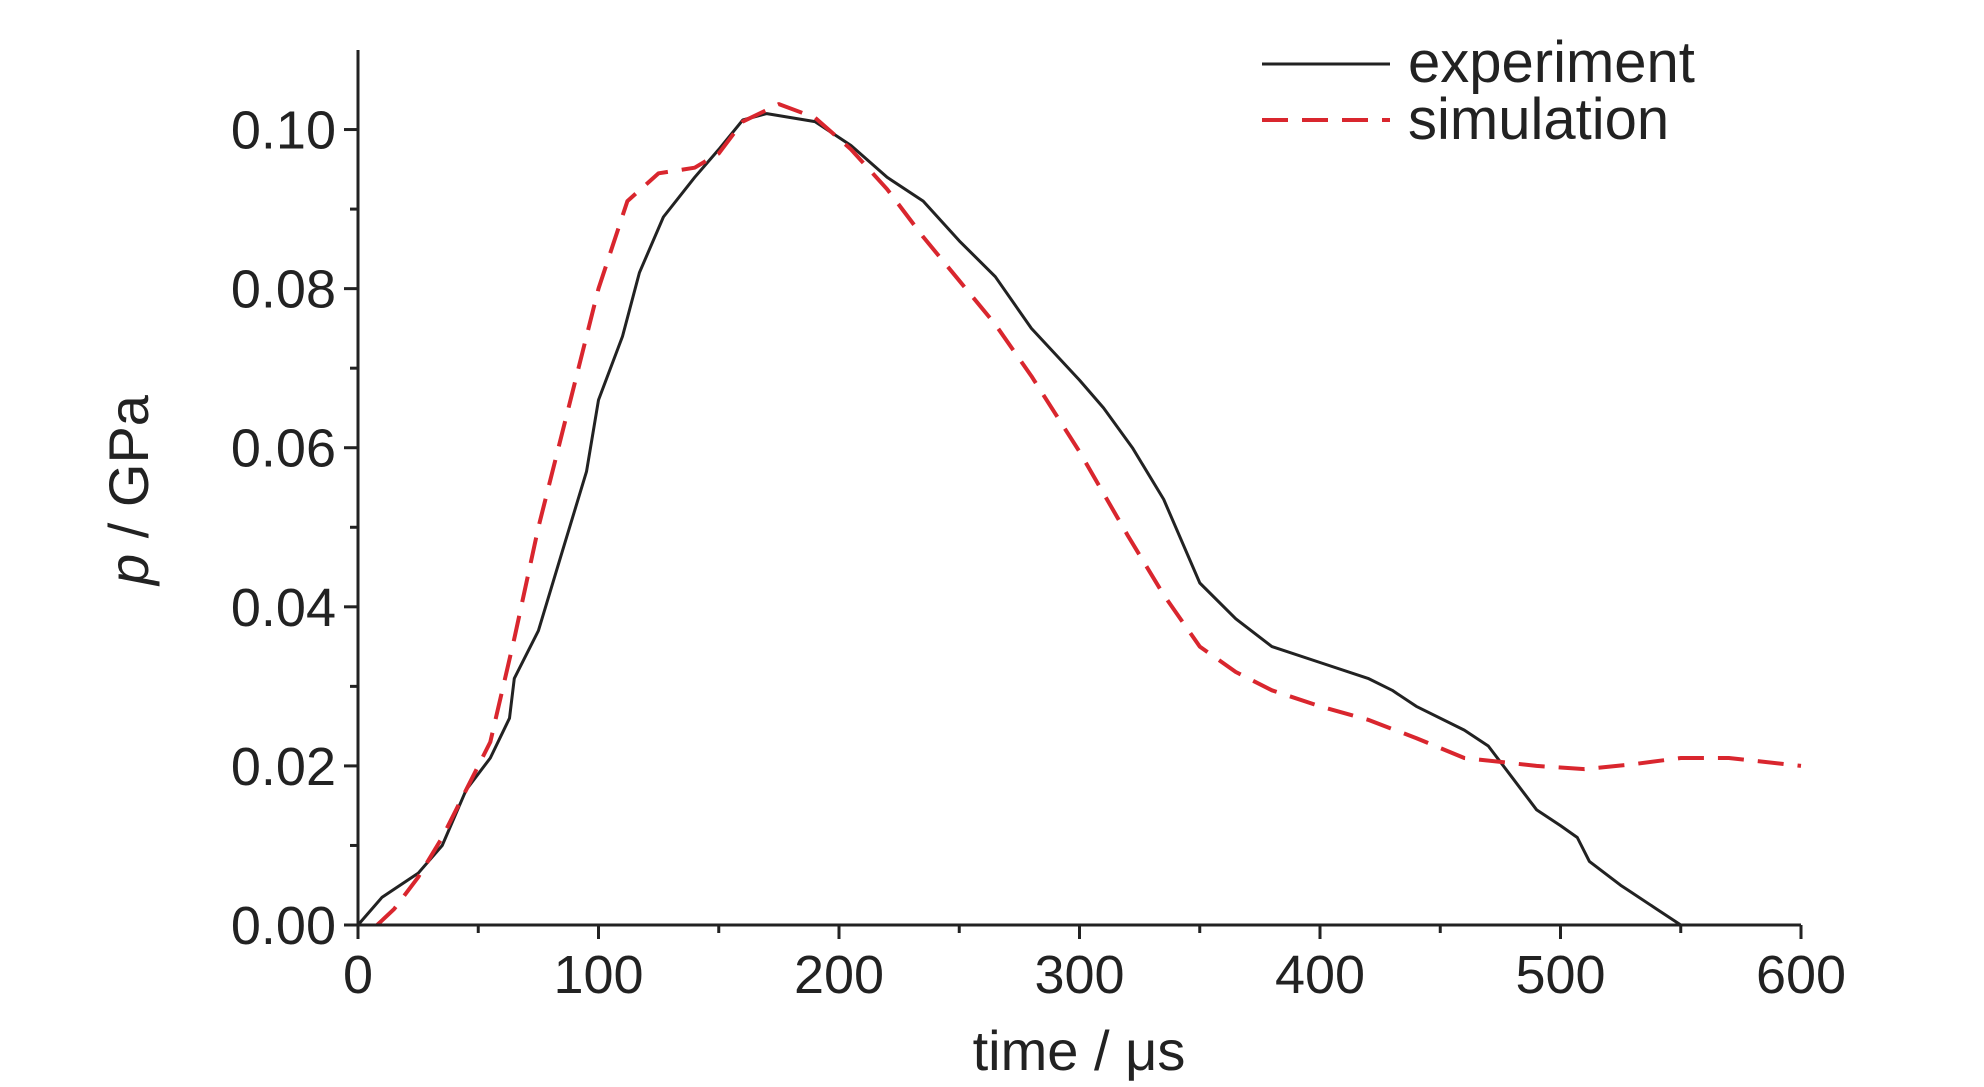 The width and height of the screenshot is (1984, 1087). Describe the element at coordinates (1079, 975) in the screenshot. I see `x-tick-label: 300` at that location.